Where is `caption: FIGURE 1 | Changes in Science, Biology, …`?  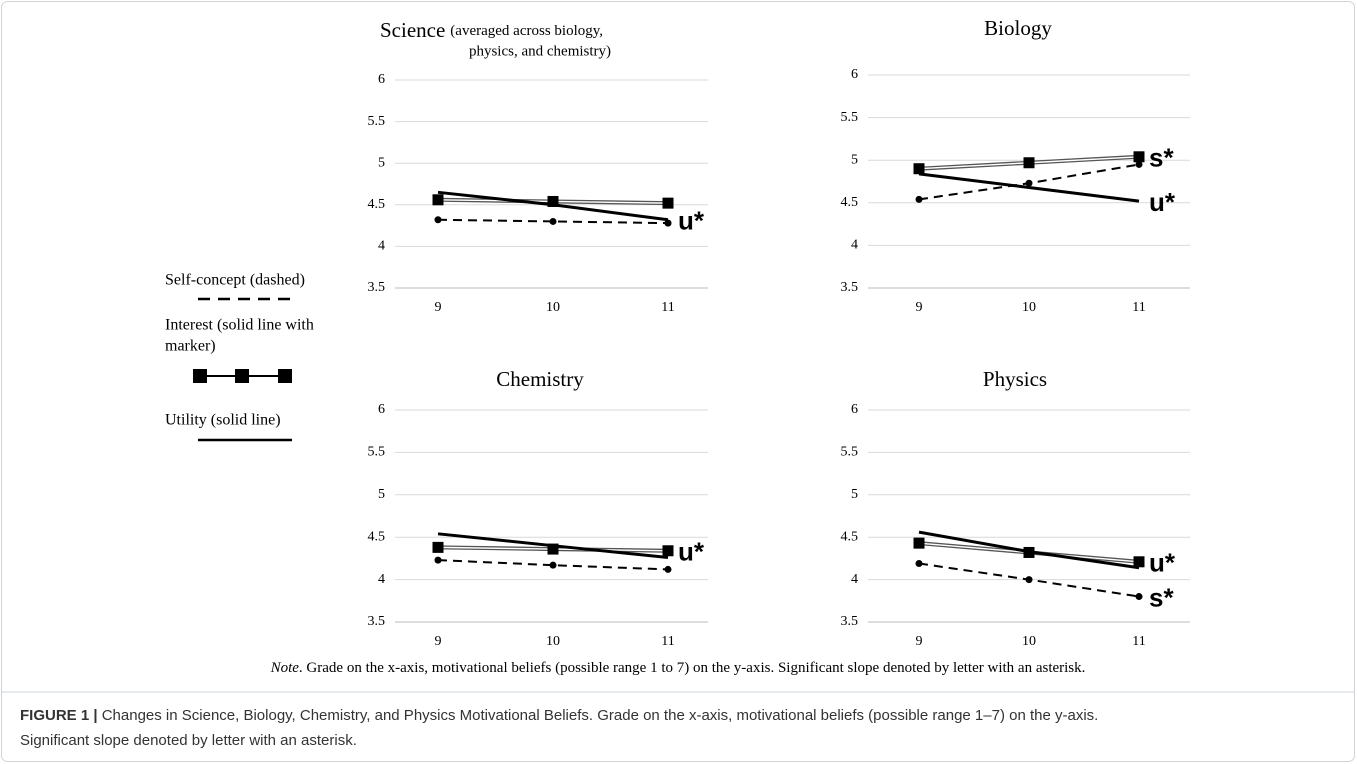
caption: FIGURE 1 | Changes in Science, Biology, … is located at coordinates (559, 715).